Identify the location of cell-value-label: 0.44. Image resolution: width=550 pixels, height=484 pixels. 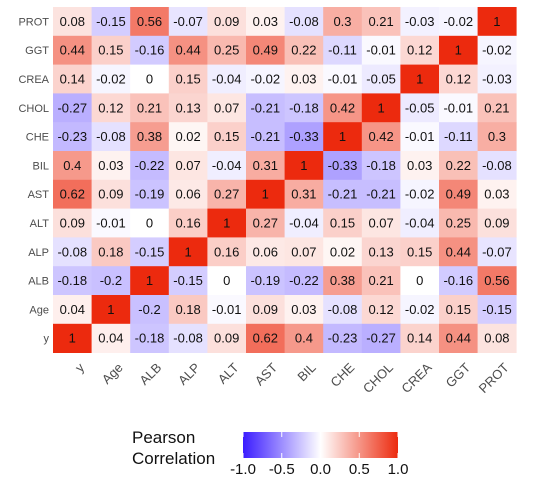
(458, 338).